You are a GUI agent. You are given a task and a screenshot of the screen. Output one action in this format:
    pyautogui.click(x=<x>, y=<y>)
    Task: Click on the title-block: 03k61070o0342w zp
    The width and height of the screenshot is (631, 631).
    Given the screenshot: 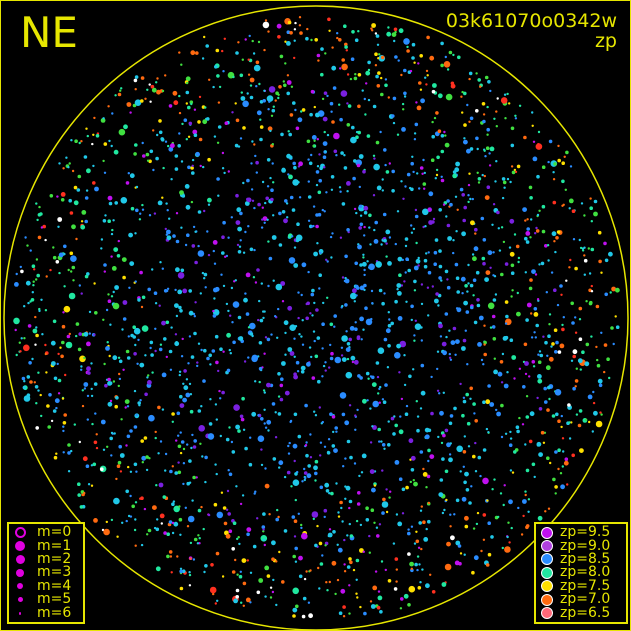 What is the action you would take?
    pyautogui.click(x=531, y=31)
    